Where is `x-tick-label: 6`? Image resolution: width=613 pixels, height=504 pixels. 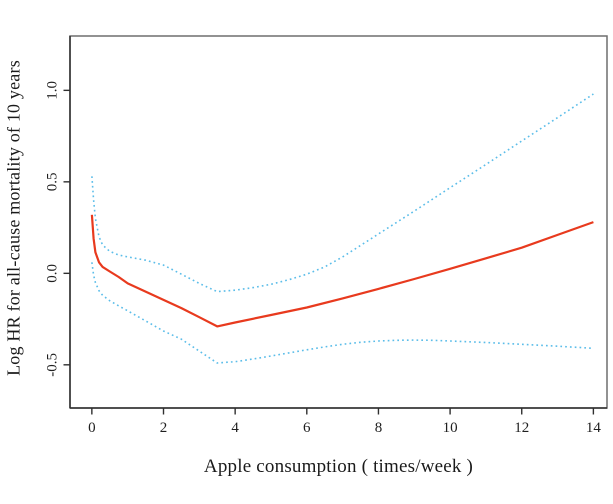 x-tick-label: 6 is located at coordinates (307, 428).